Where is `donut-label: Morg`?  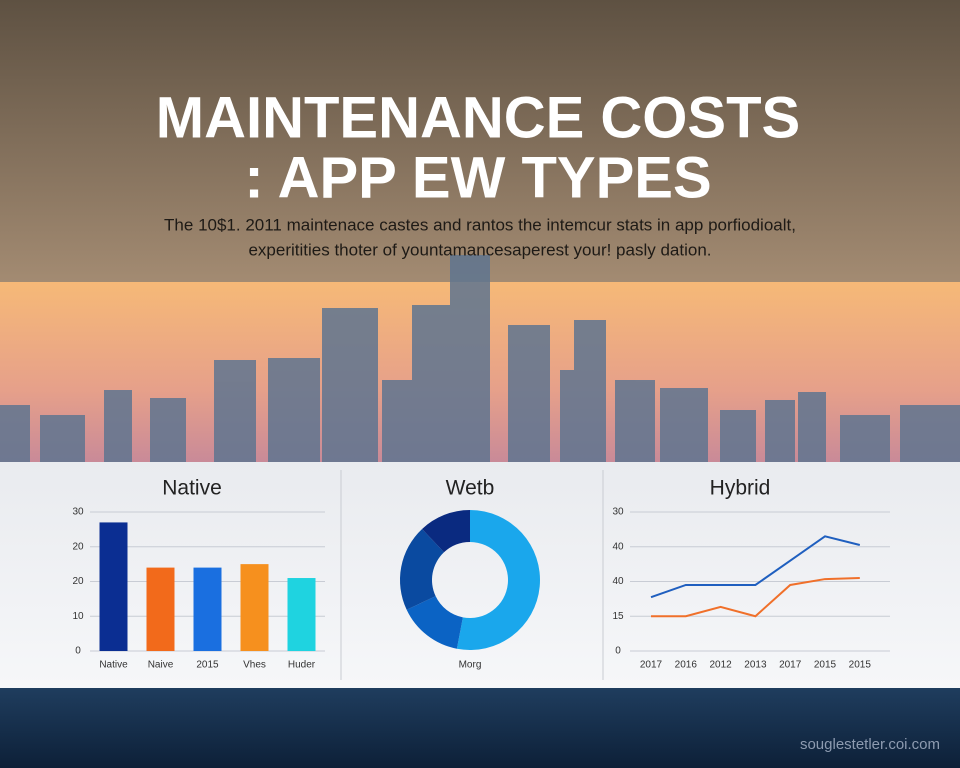
donut-label: Morg is located at coordinates (470, 665).